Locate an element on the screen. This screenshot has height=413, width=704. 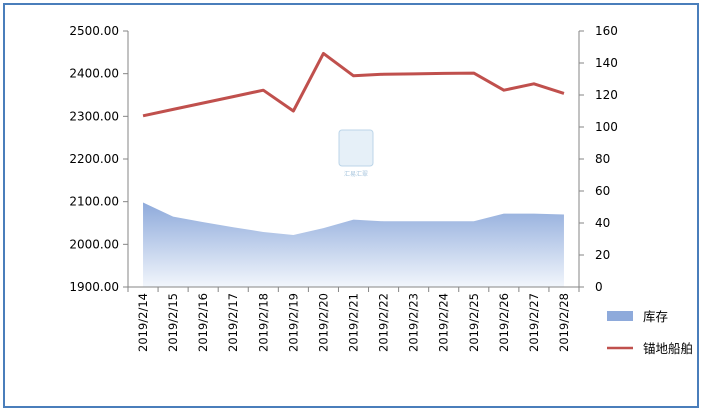
right-tick-label: 0 is located at coordinates (599, 287).